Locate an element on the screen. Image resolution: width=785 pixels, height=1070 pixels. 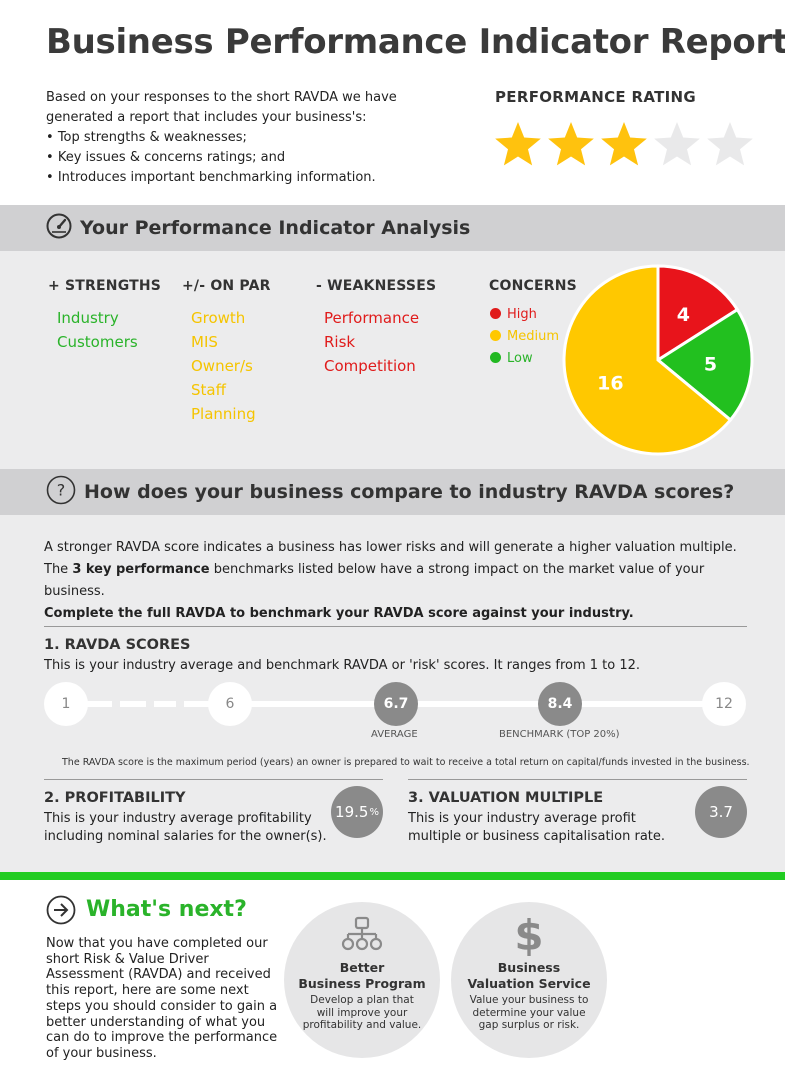
profitability-value: 19.5% is located at coordinates (357, 812).